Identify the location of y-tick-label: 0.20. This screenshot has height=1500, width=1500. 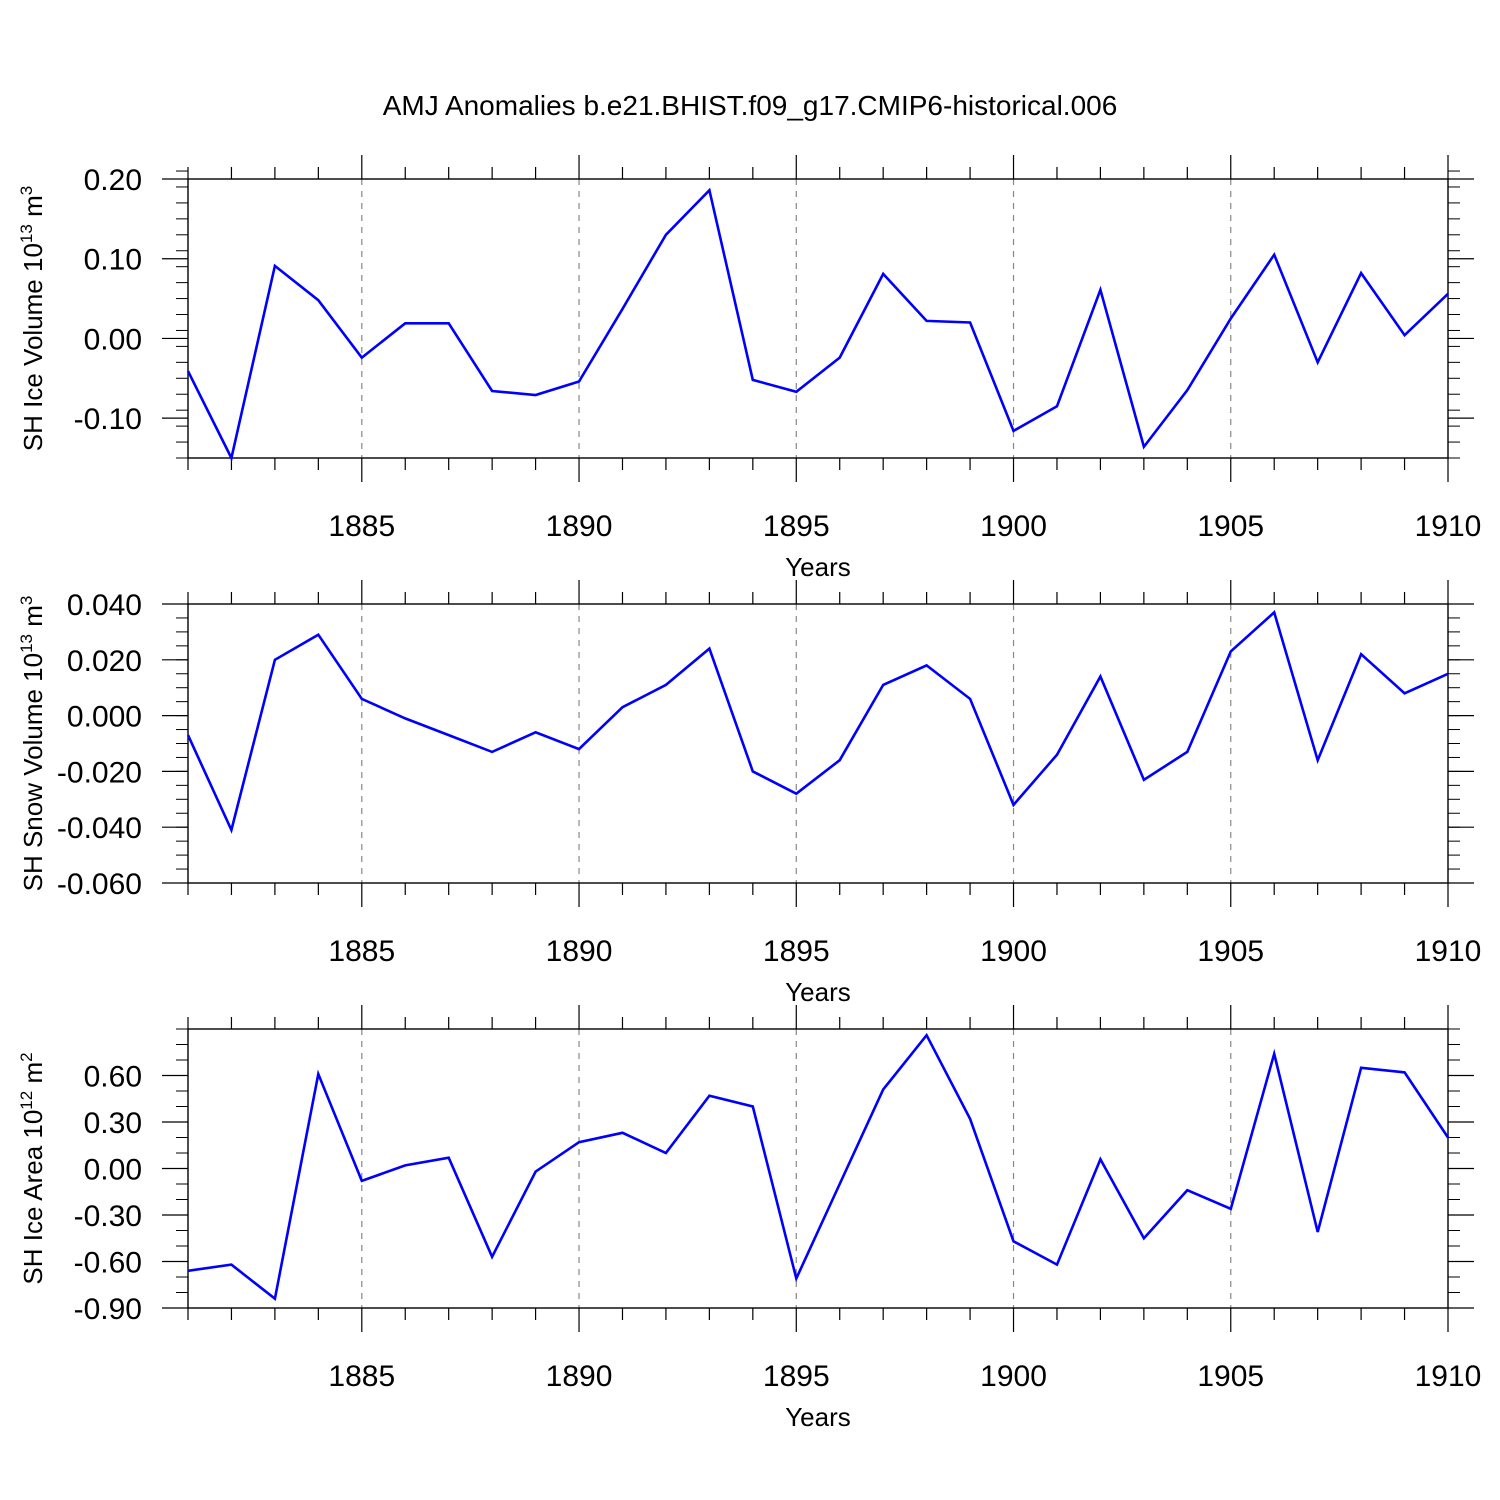
(113, 180).